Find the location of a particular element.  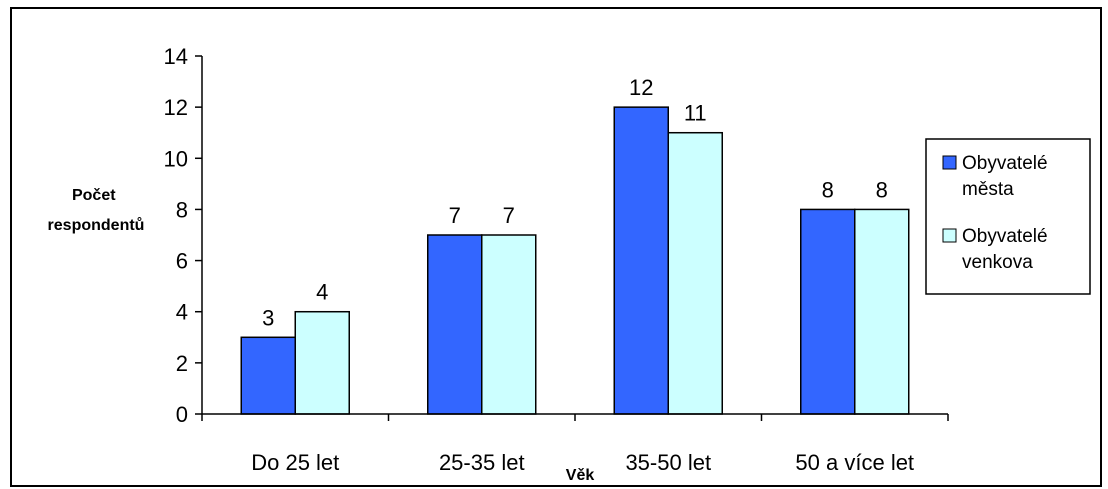

x-category-label: Do 25 let is located at coordinates (295, 462).